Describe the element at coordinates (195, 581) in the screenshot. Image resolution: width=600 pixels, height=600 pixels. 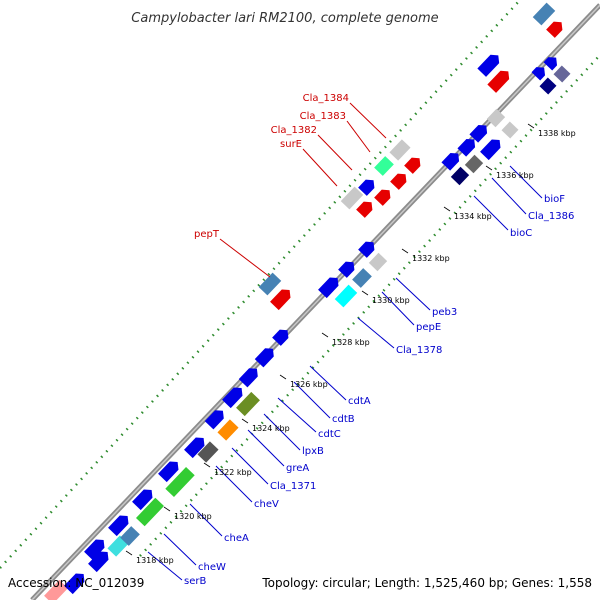
I see `gene-label: serB` at that location.